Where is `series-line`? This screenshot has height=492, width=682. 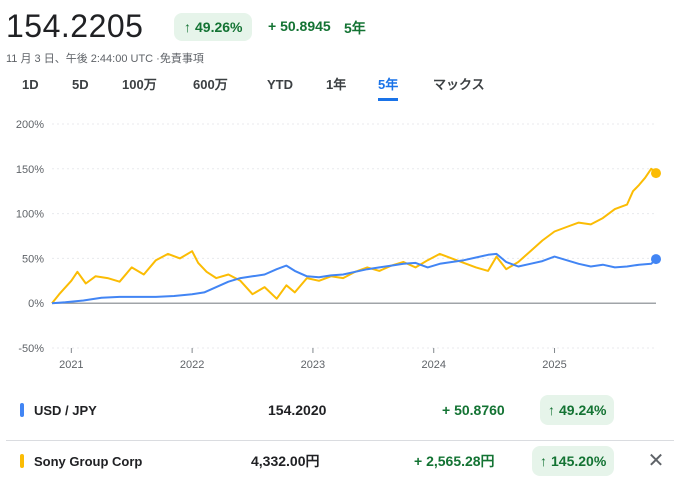
series-line is located at coordinates (354, 278).